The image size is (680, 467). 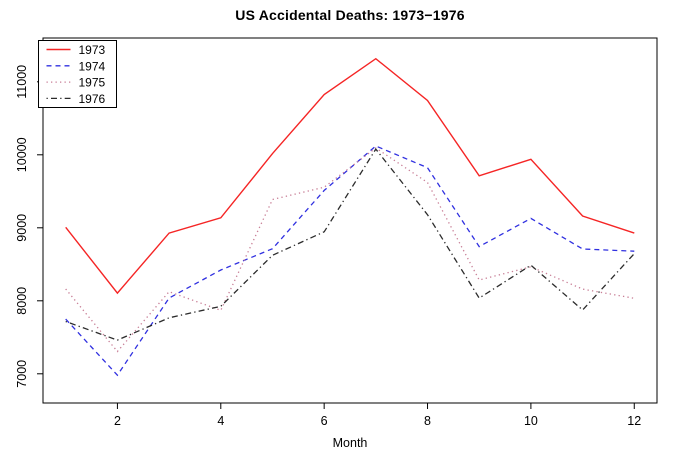 I want to click on x-axis-label: Month, so click(x=350, y=443).